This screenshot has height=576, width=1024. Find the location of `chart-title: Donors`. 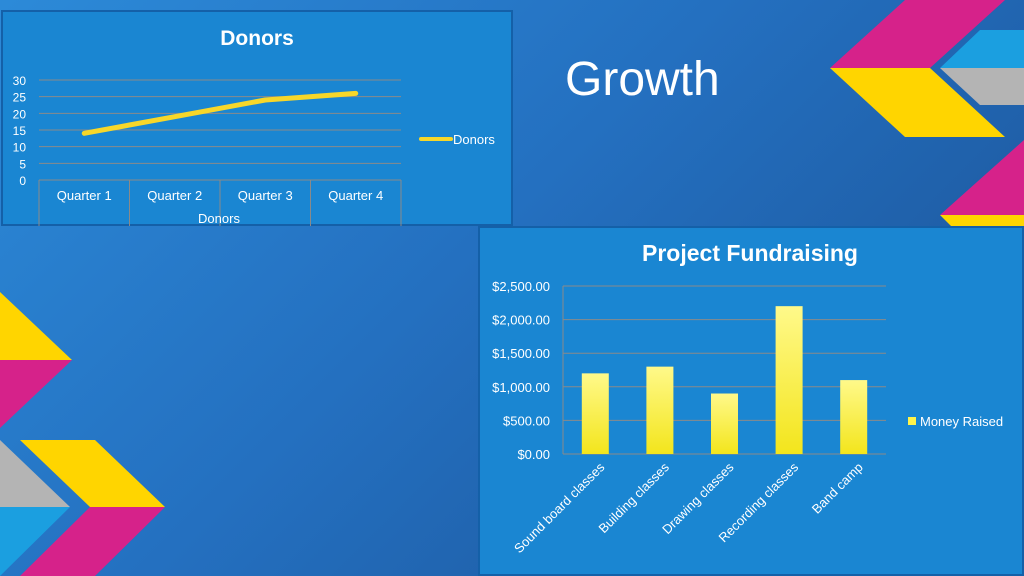

chart-title: Donors is located at coordinates (257, 38).